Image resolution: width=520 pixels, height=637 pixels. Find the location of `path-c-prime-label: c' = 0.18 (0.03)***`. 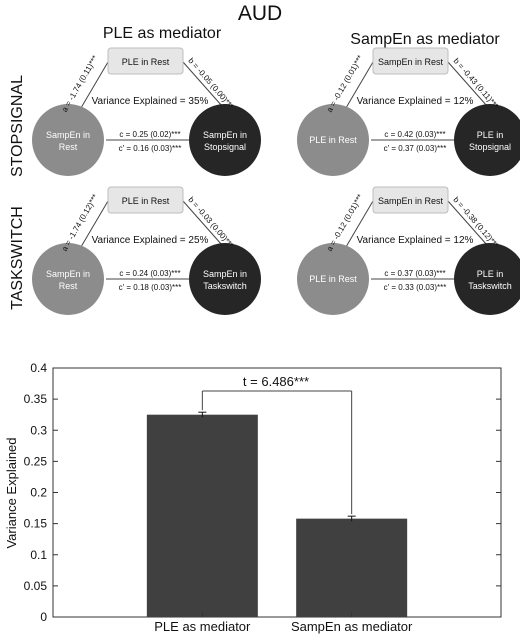

path-c-prime-label: c' = 0.18 (0.03)*** is located at coordinates (150, 287).